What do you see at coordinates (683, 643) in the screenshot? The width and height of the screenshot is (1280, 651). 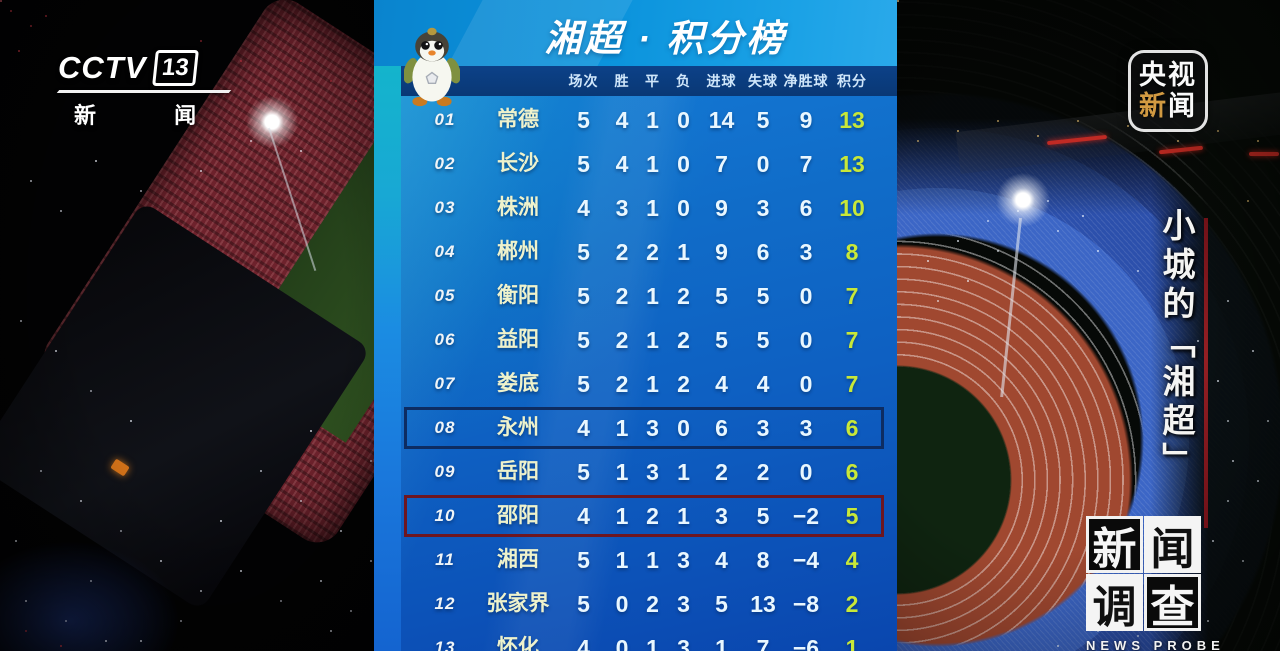 I see `lost-cell: 3` at bounding box center [683, 643].